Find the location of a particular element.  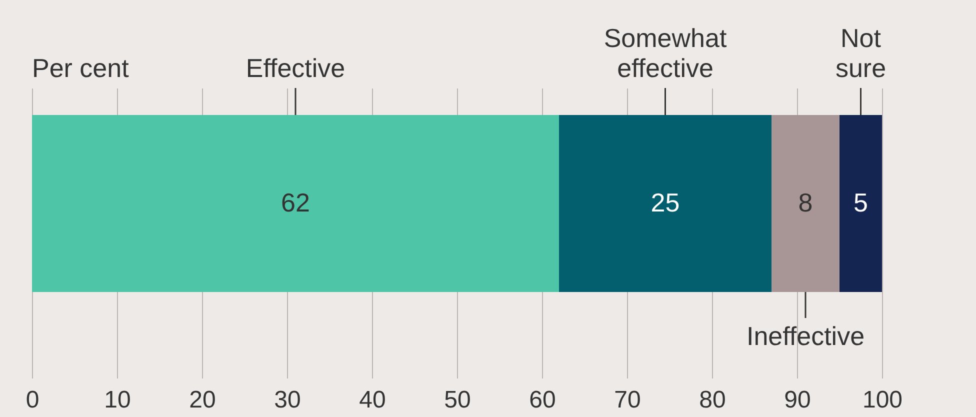

series-label: Effective is located at coordinates (296, 68).